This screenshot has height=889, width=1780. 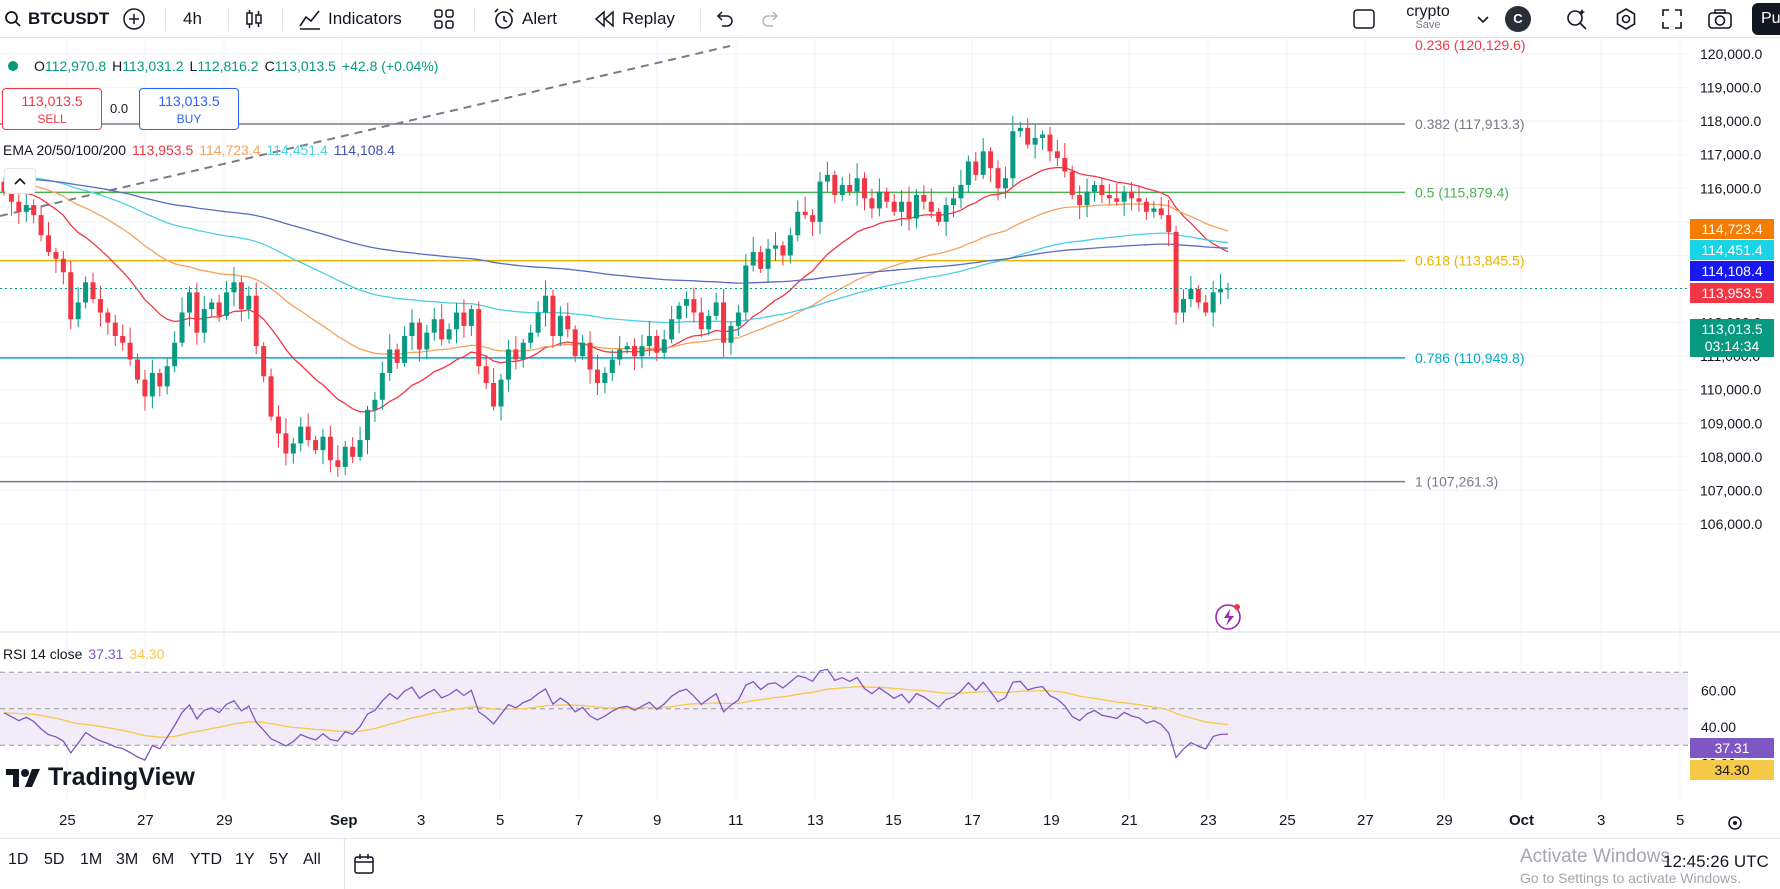 I want to click on quick-search-button, so click(x=1577, y=19).